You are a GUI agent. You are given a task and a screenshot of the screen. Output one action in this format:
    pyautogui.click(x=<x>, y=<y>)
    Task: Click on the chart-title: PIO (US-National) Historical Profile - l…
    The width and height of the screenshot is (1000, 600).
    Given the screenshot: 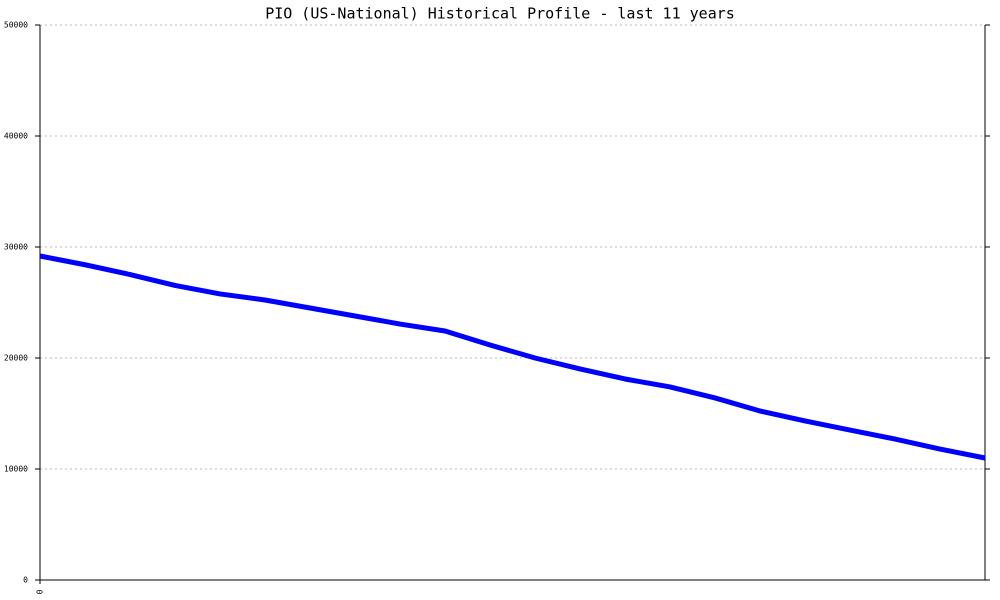 What is the action you would take?
    pyautogui.click(x=500, y=14)
    